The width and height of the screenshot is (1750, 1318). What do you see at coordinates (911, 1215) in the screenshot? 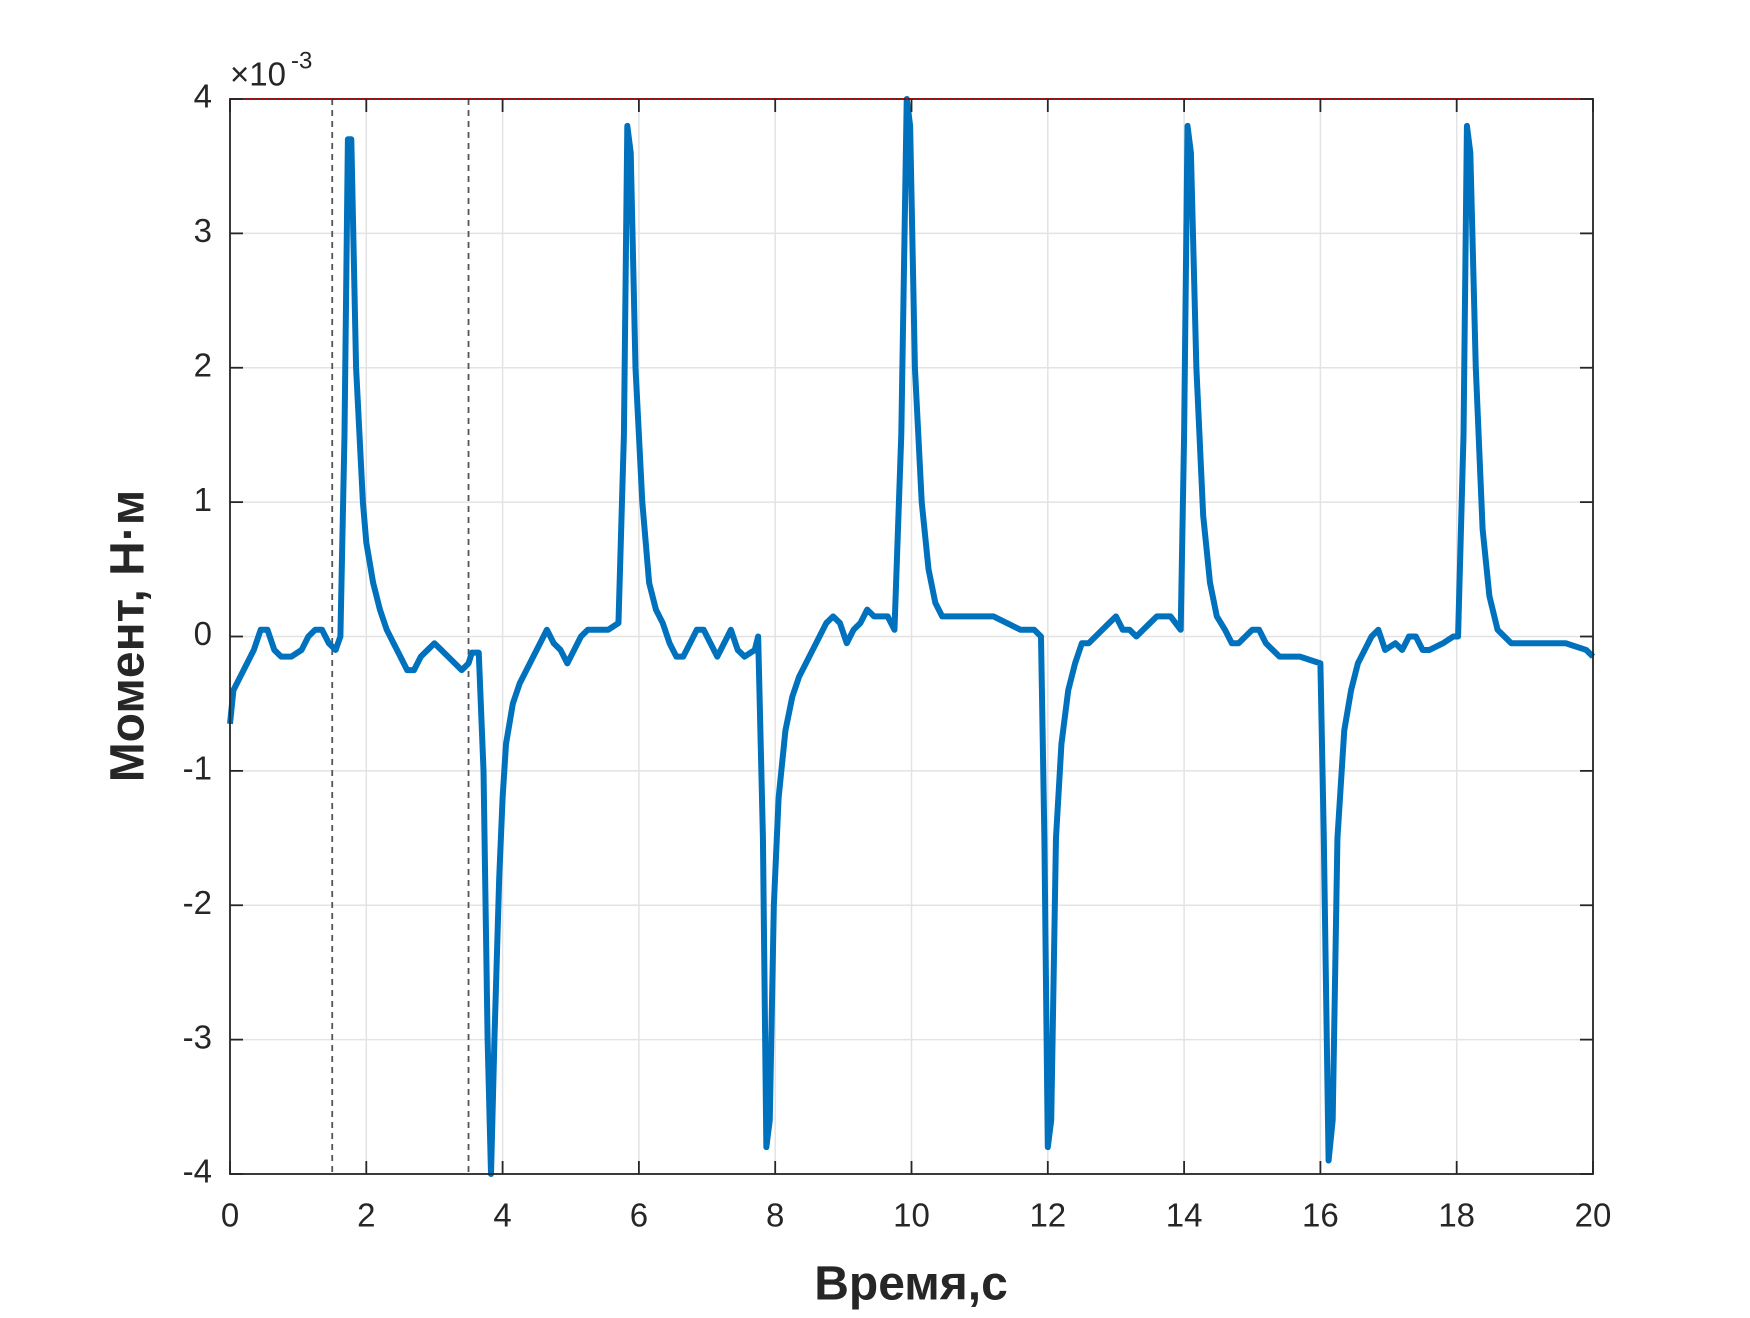
I see `x-tick-label: 10` at bounding box center [911, 1215].